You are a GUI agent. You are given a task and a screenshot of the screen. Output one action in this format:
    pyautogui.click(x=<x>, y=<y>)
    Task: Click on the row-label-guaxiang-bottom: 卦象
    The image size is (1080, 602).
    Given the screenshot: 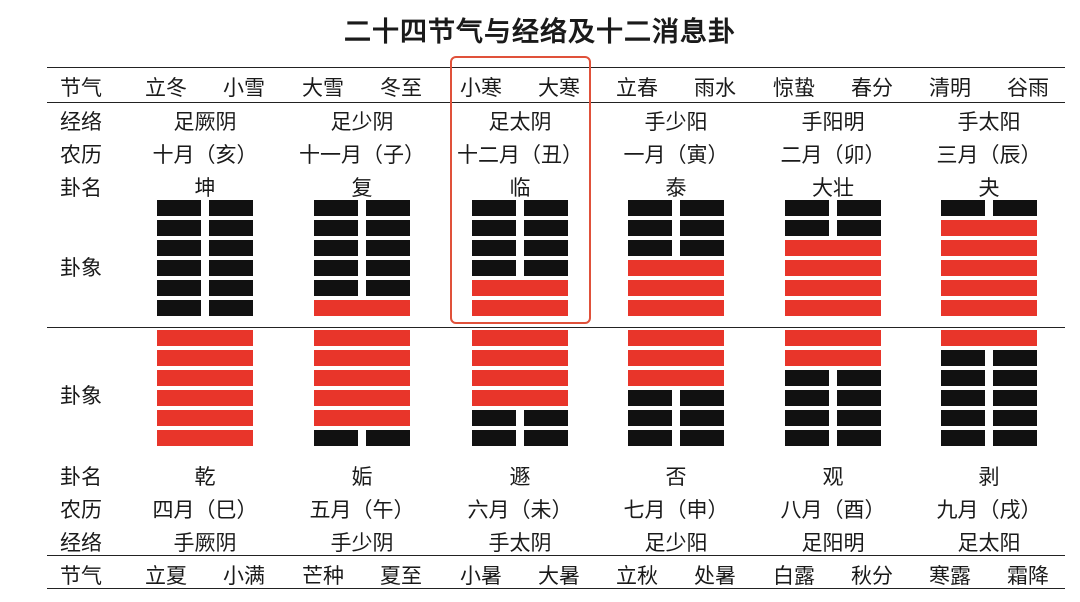 What is the action you would take?
    pyautogui.click(x=81, y=396)
    